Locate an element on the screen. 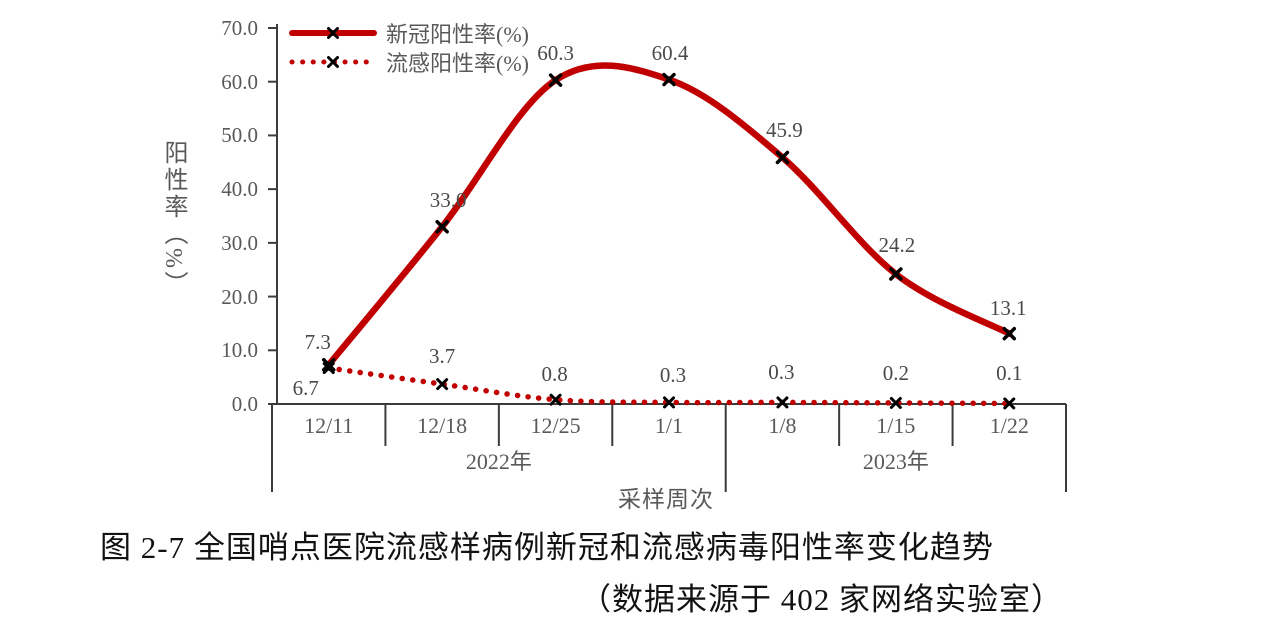 The width and height of the screenshot is (1269, 644). legend-item-covid: 新冠阳性率(%) is located at coordinates (408, 32).